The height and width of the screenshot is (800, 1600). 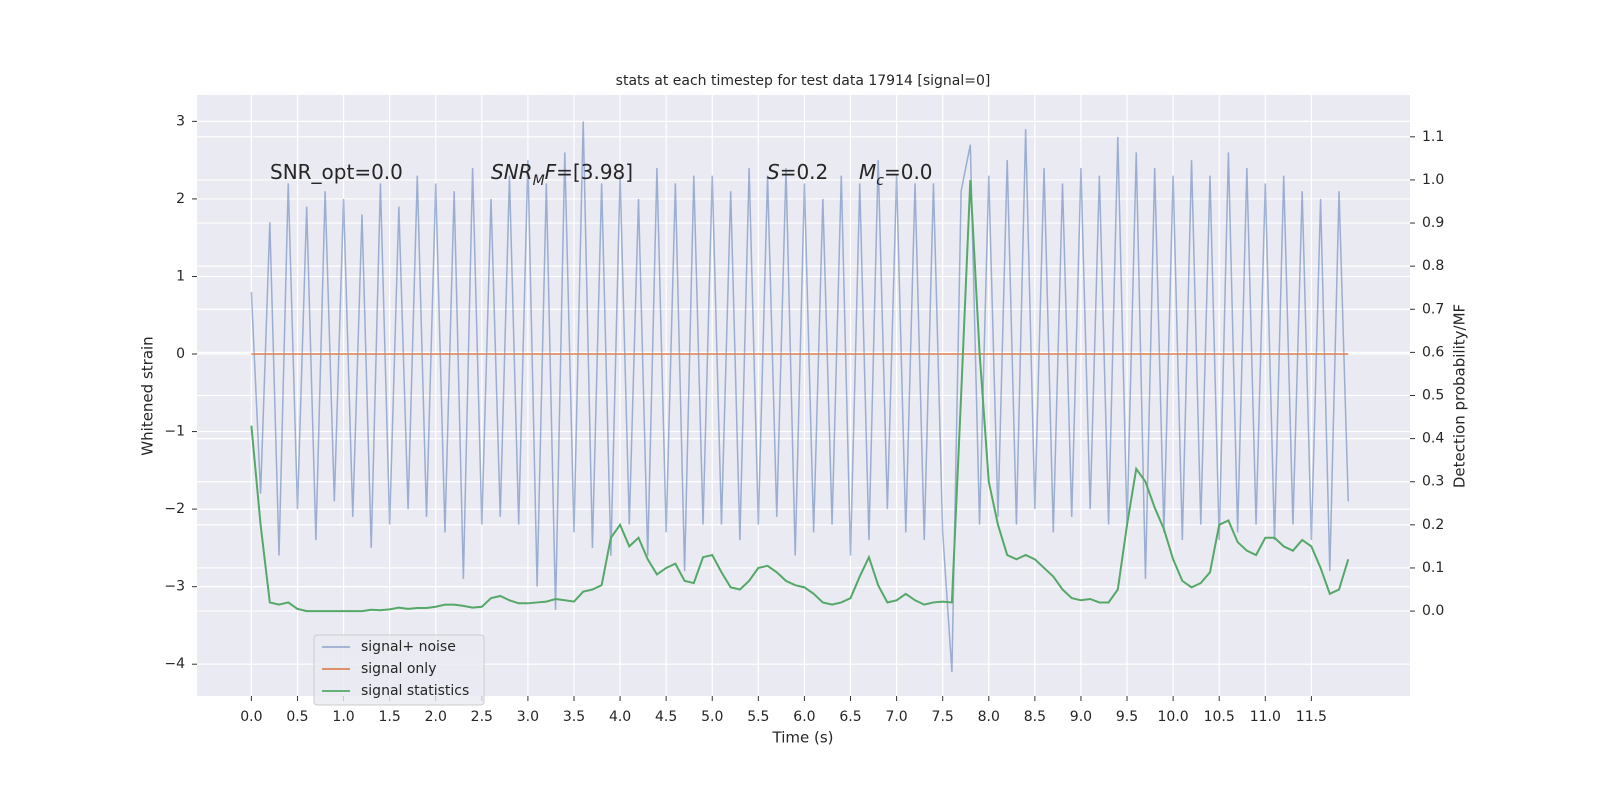 I want to click on x-tick-label: 2.0, so click(x=436, y=717).